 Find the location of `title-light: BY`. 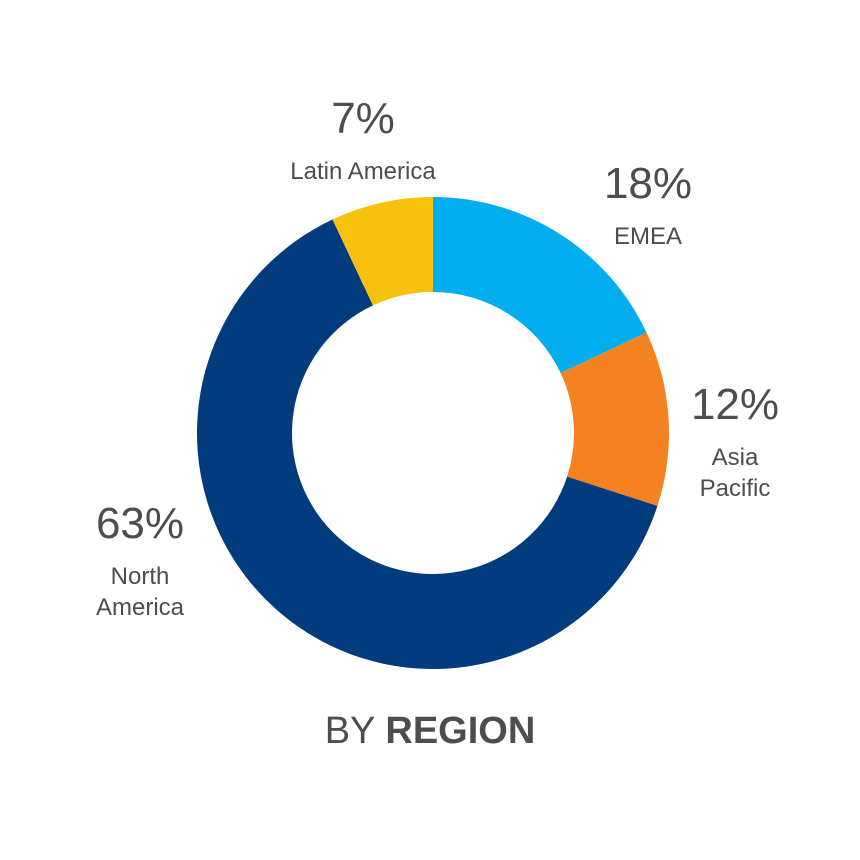

title-light: BY is located at coordinates (350, 731).